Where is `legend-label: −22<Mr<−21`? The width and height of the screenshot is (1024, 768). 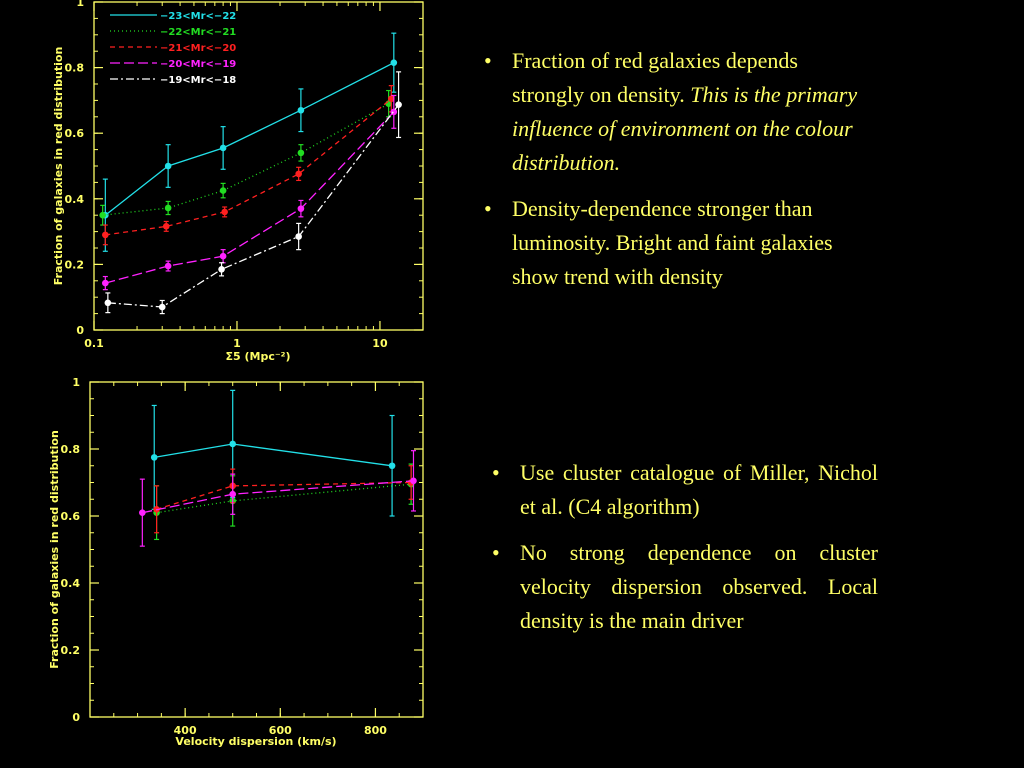 legend-label: −22<Mr<−21 is located at coordinates (198, 32).